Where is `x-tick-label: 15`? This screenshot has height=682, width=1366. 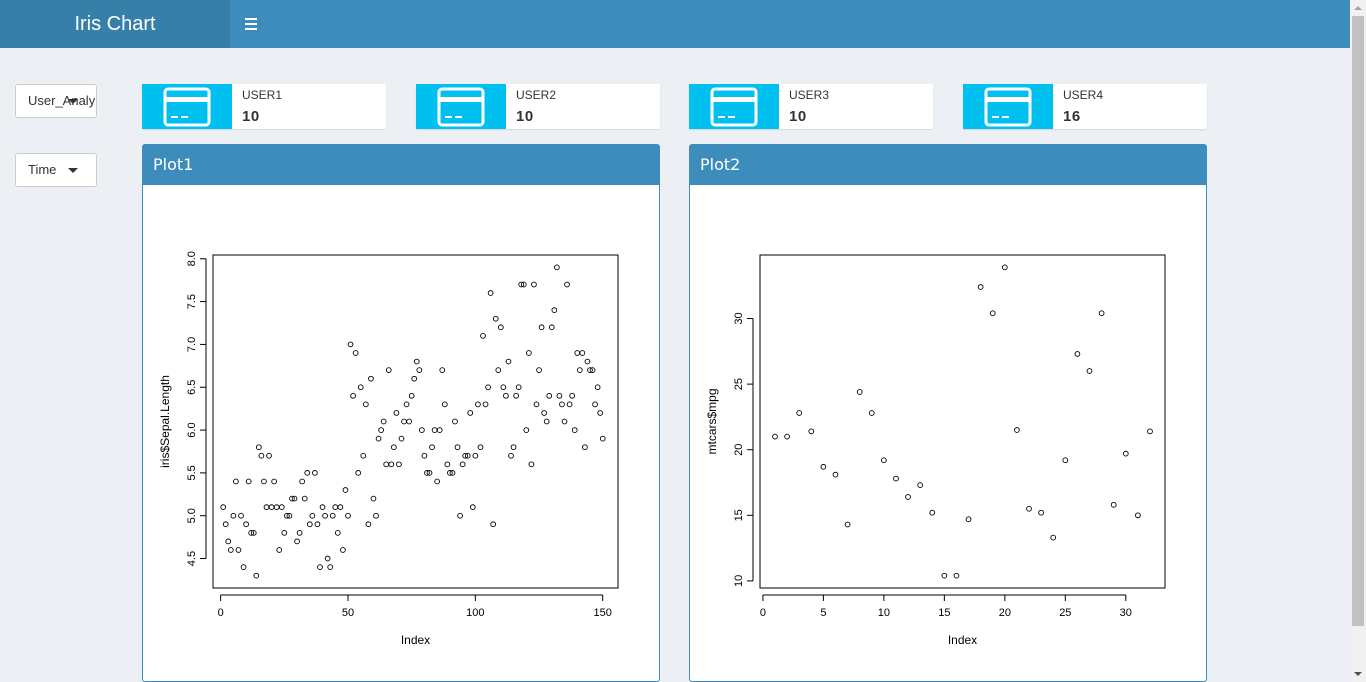
x-tick-label: 15 is located at coordinates (944, 613).